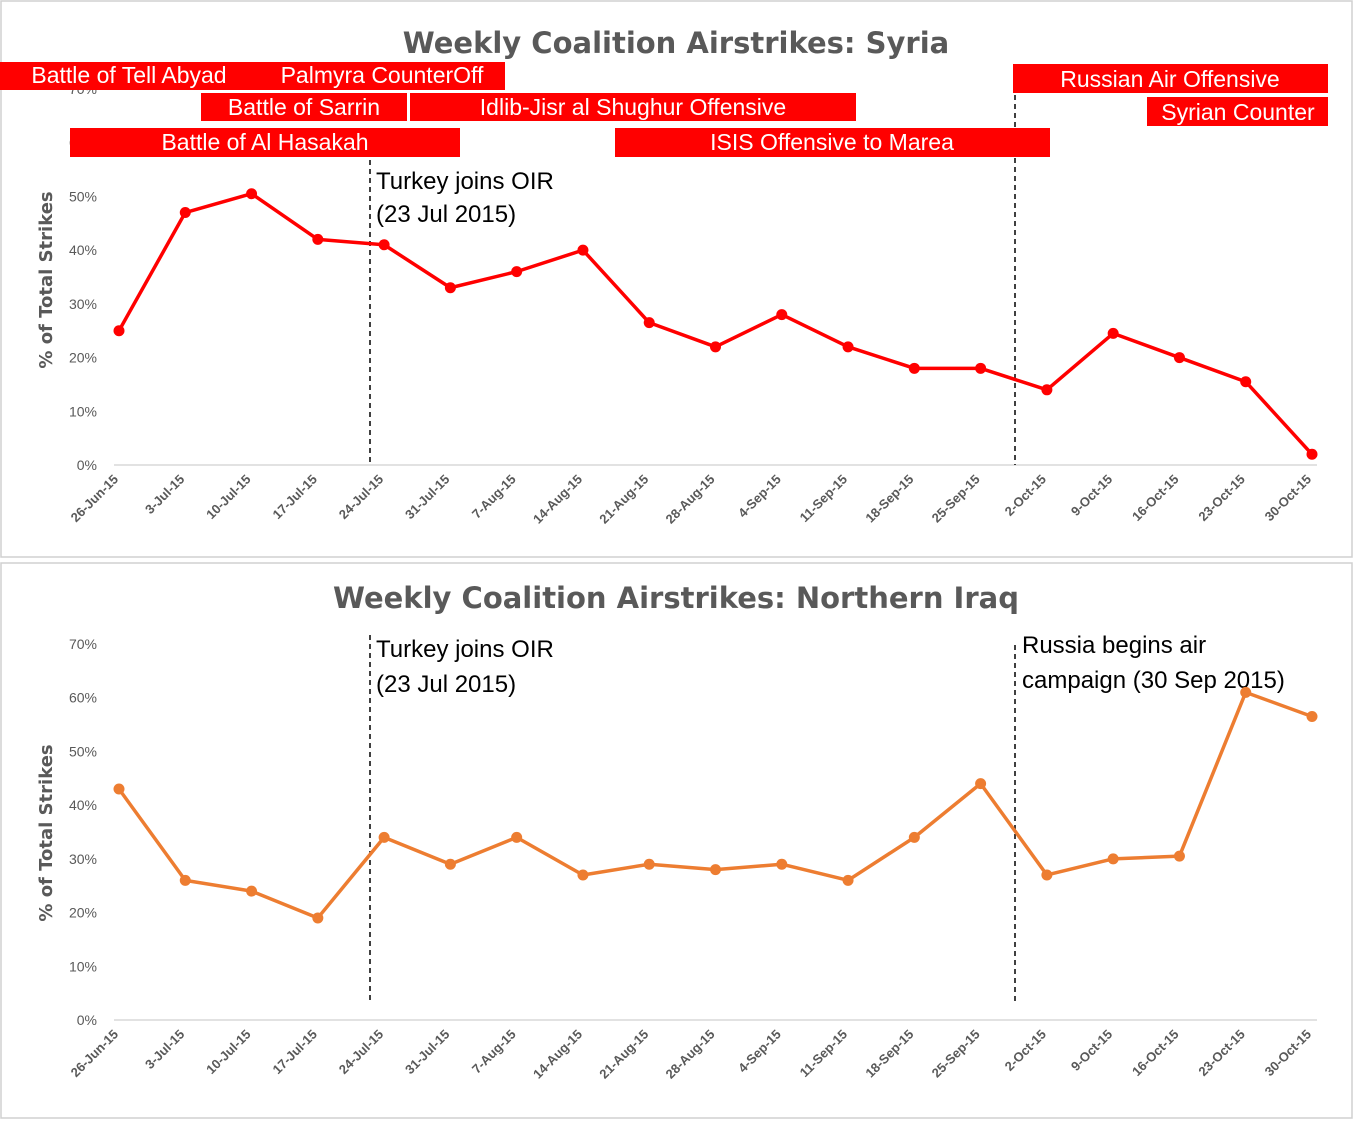 The height and width of the screenshot is (1125, 1353). Describe the element at coordinates (465, 649) in the screenshot. I see `iraq-turkey-annotation-line1: Turkey joins OIR` at that location.